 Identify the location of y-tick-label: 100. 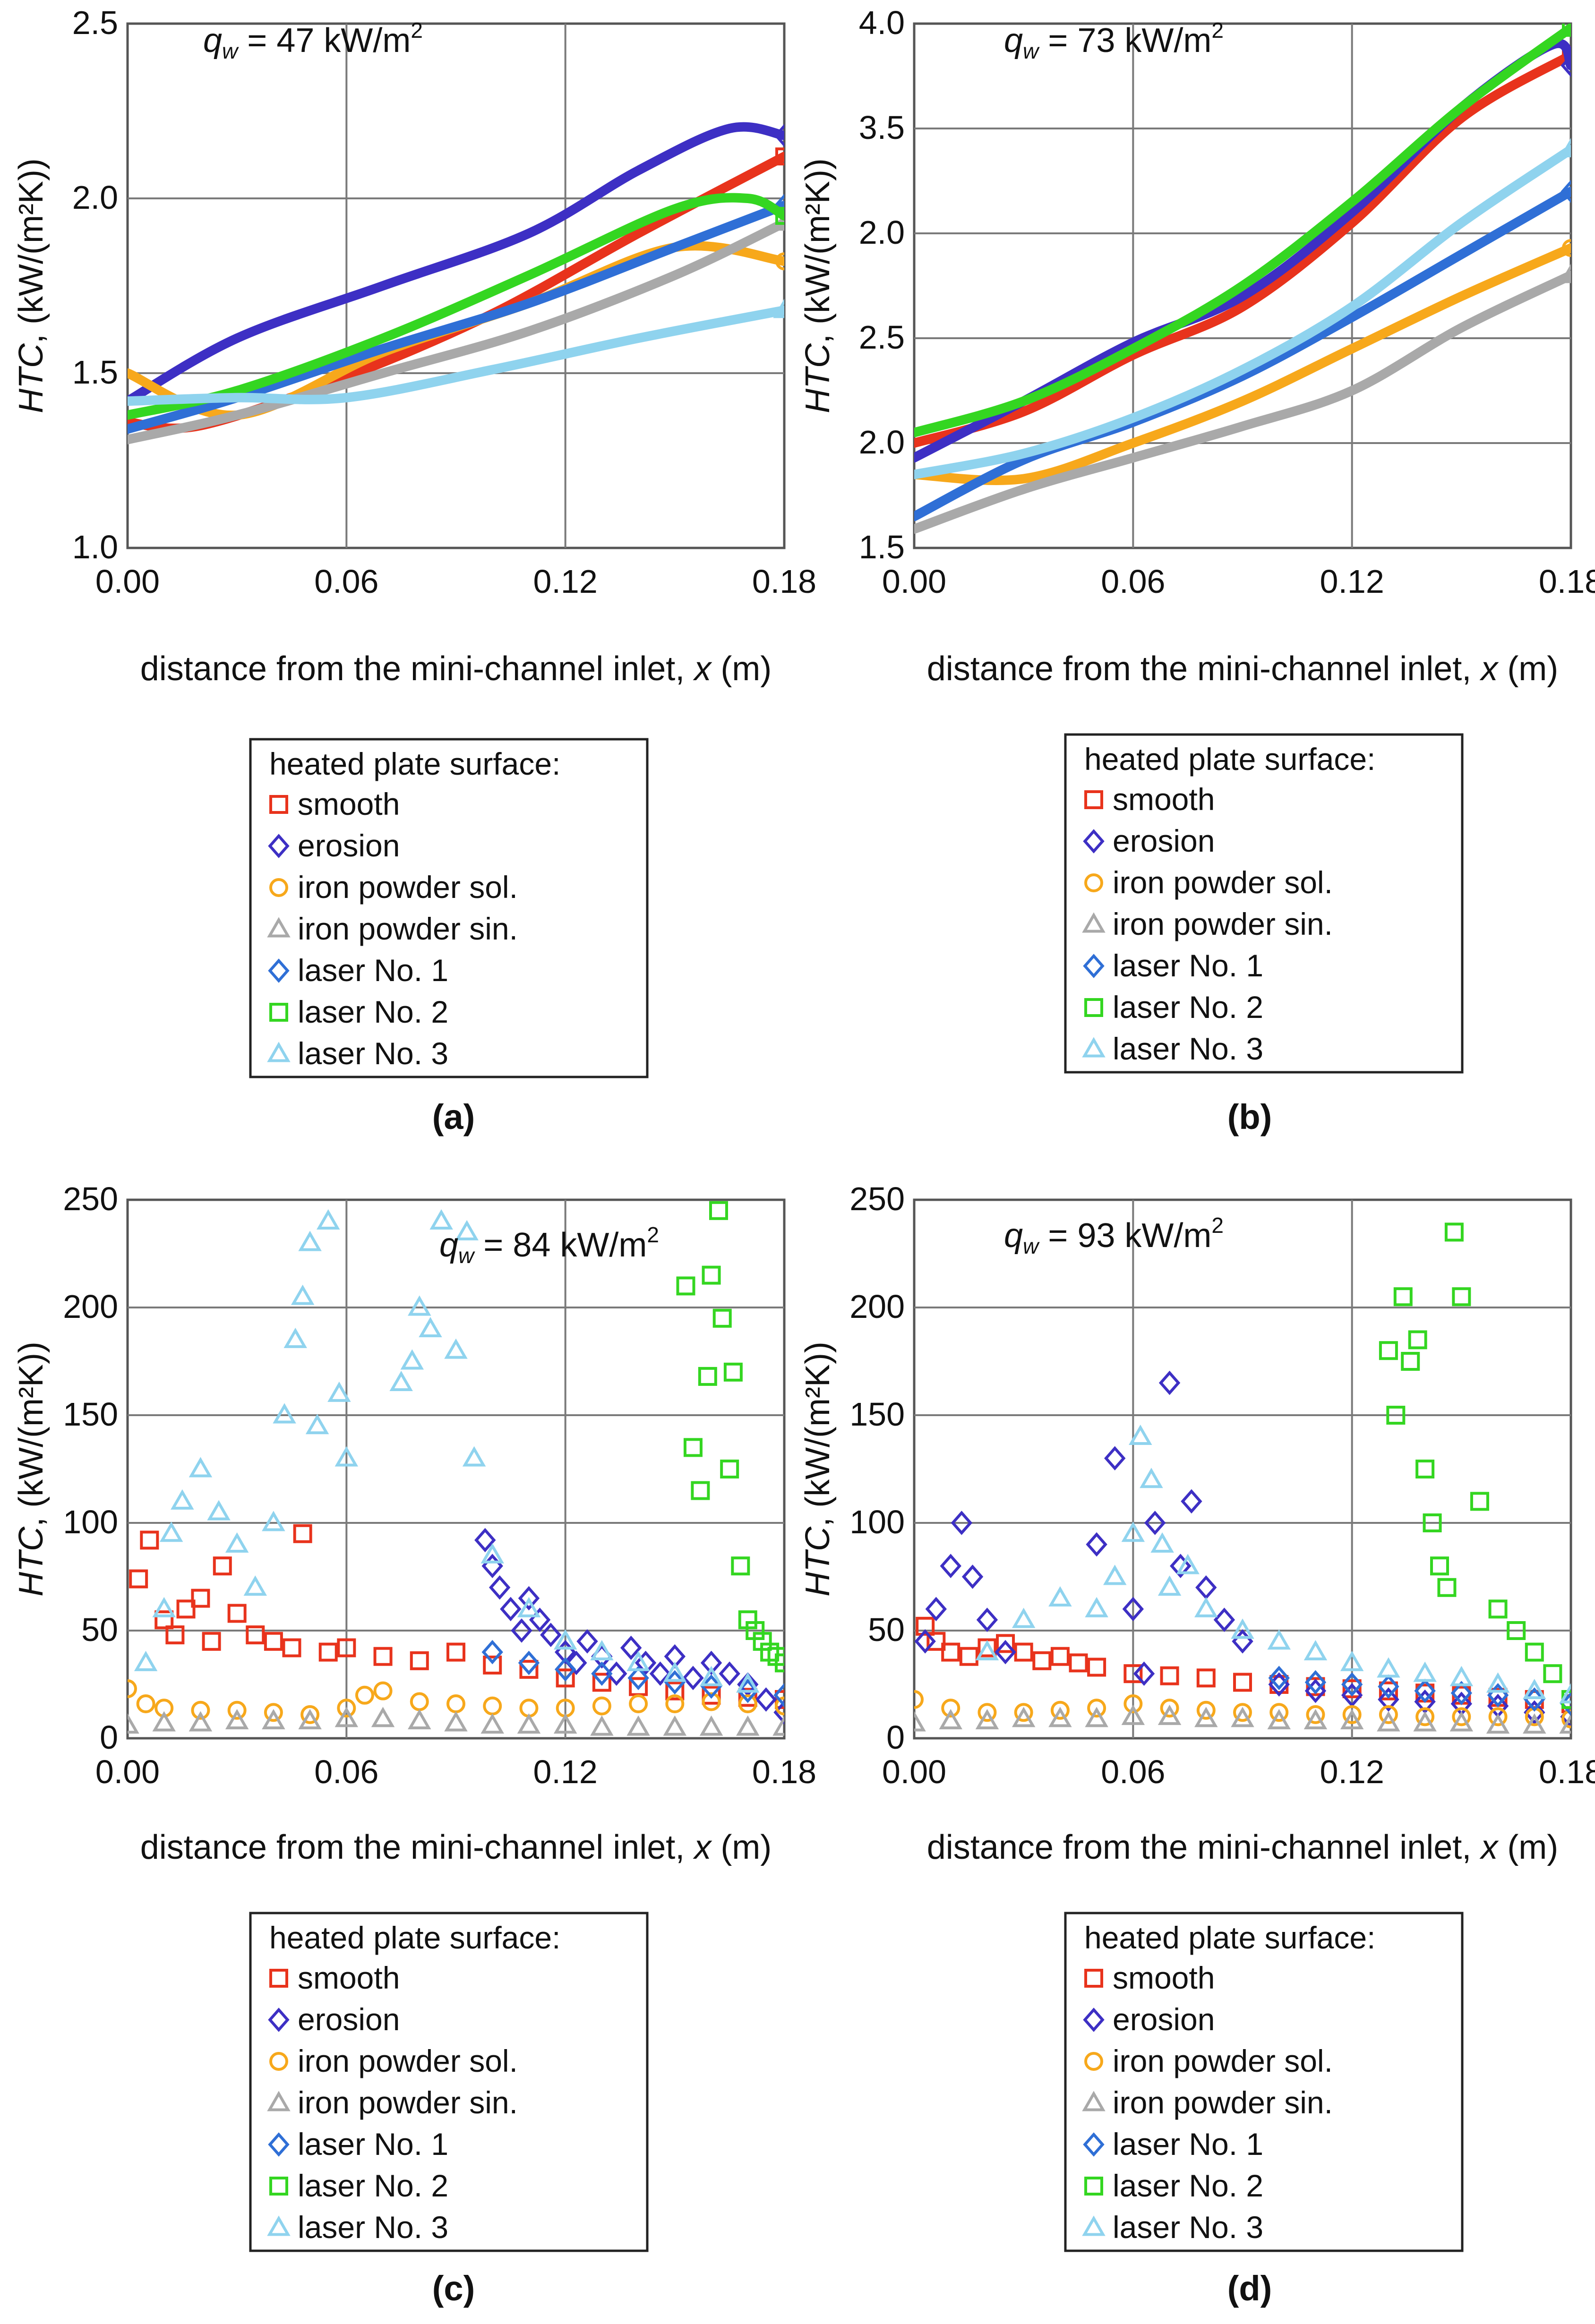
(877, 1522).